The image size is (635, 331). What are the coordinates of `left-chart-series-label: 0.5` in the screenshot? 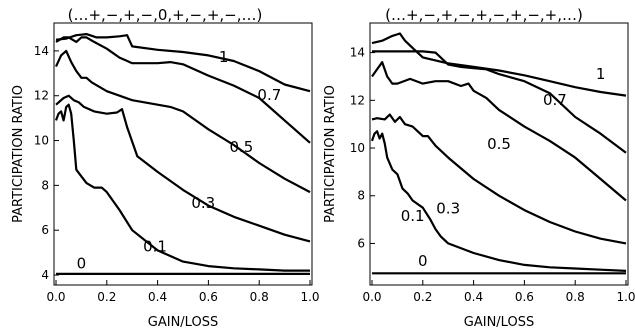 It's located at (241, 147).